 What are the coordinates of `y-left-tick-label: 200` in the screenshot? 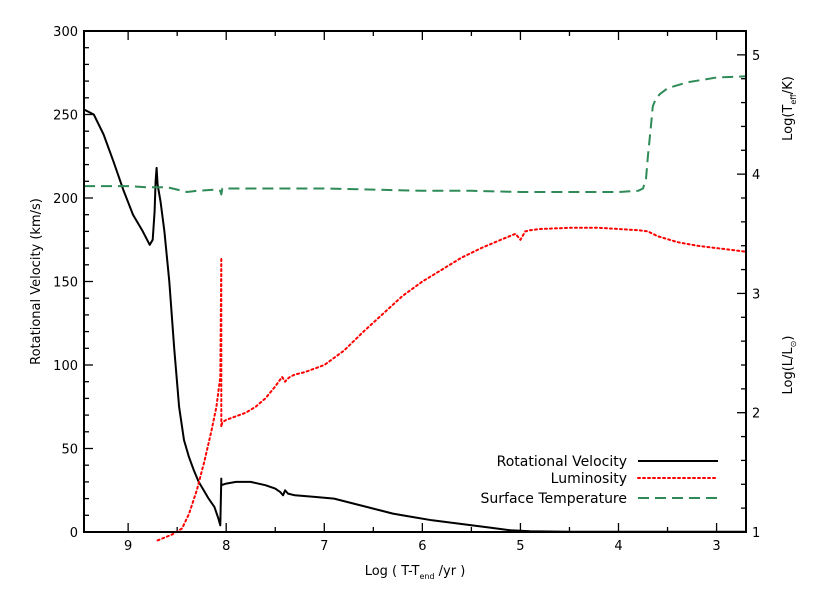 It's located at (65, 199).